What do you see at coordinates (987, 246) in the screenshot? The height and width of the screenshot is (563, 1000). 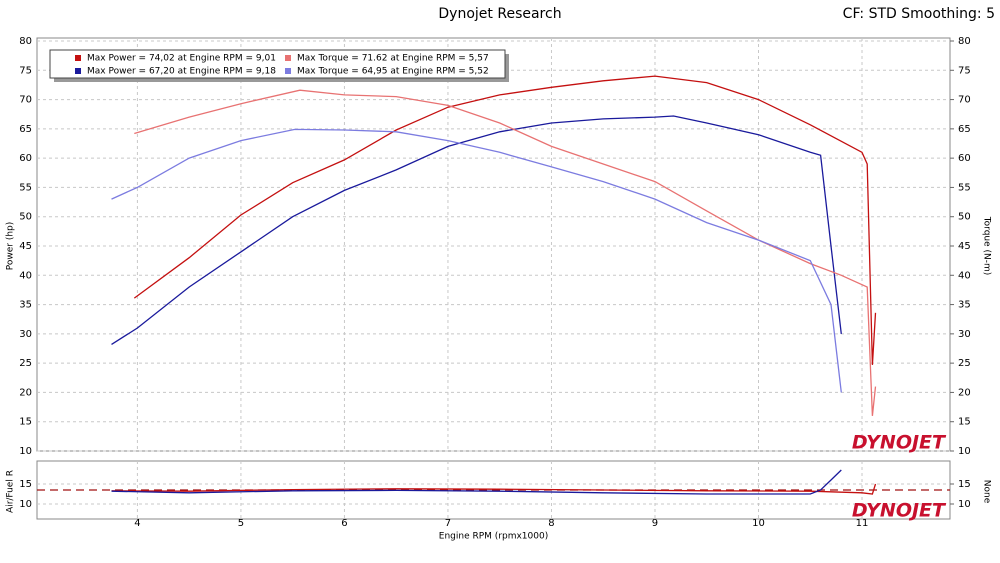 I see `y2-axis-label: Torque (N-m)` at bounding box center [987, 246].